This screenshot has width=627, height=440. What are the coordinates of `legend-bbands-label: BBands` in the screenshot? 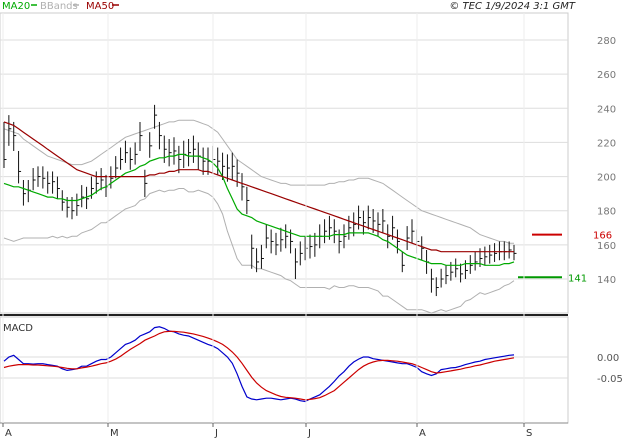 It's located at (59, 6).